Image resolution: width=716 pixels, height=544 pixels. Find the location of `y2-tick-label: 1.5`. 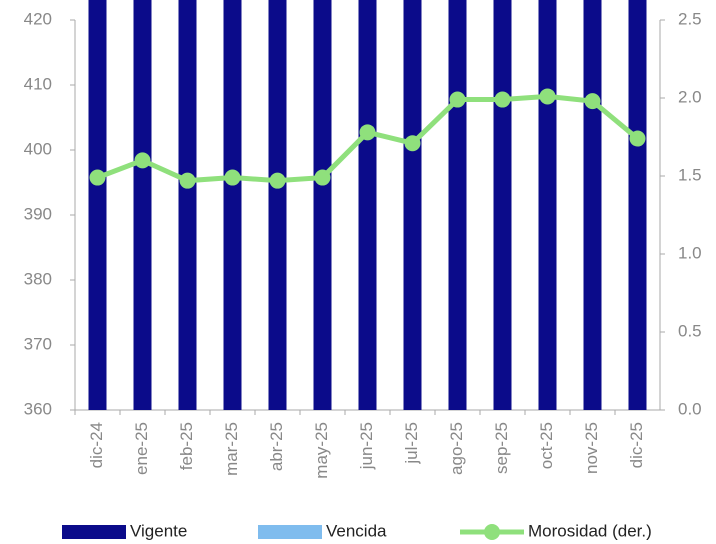

y2-tick-label: 1.5 is located at coordinates (690, 174).